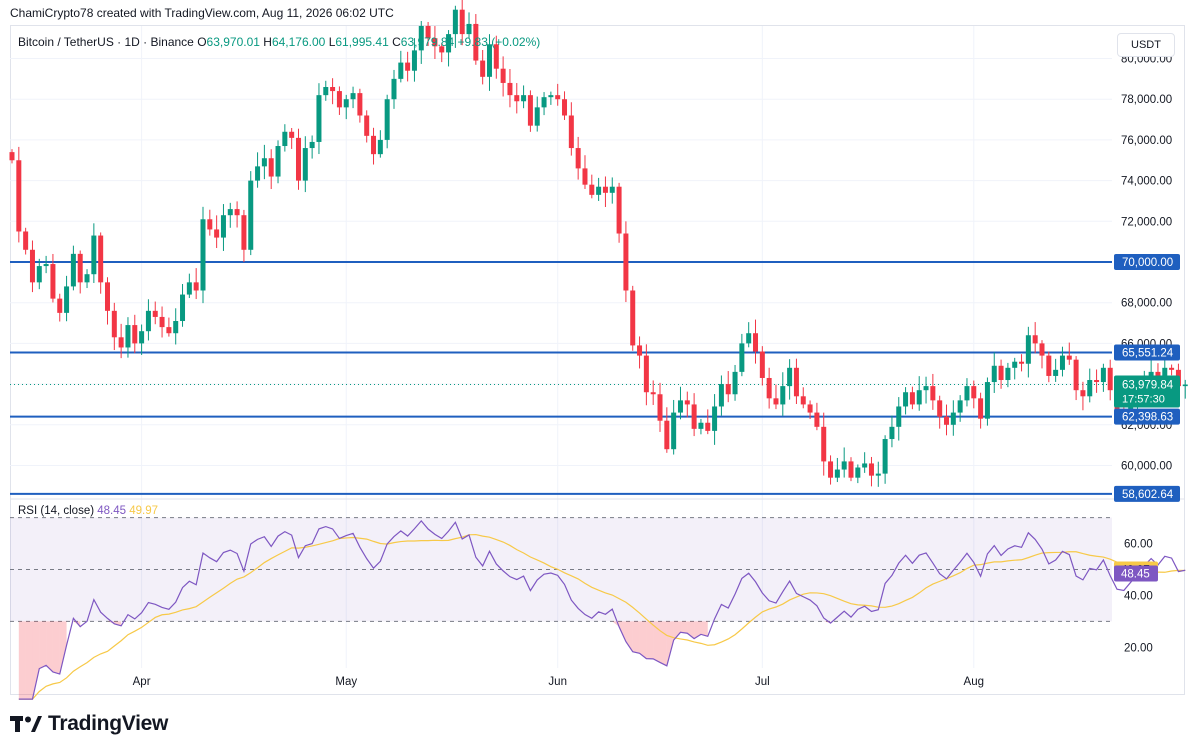 This screenshot has width=1195, height=755. Describe the element at coordinates (362, 42) in the screenshot. I see `low-value: 61,995.41` at that location.